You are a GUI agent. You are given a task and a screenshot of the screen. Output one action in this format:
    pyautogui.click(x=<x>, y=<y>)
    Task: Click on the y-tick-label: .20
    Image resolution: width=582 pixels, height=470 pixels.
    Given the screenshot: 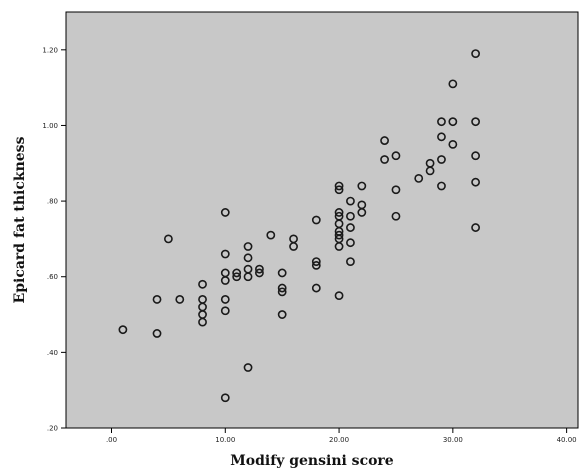 What is the action you would take?
    pyautogui.click(x=52, y=429)
    